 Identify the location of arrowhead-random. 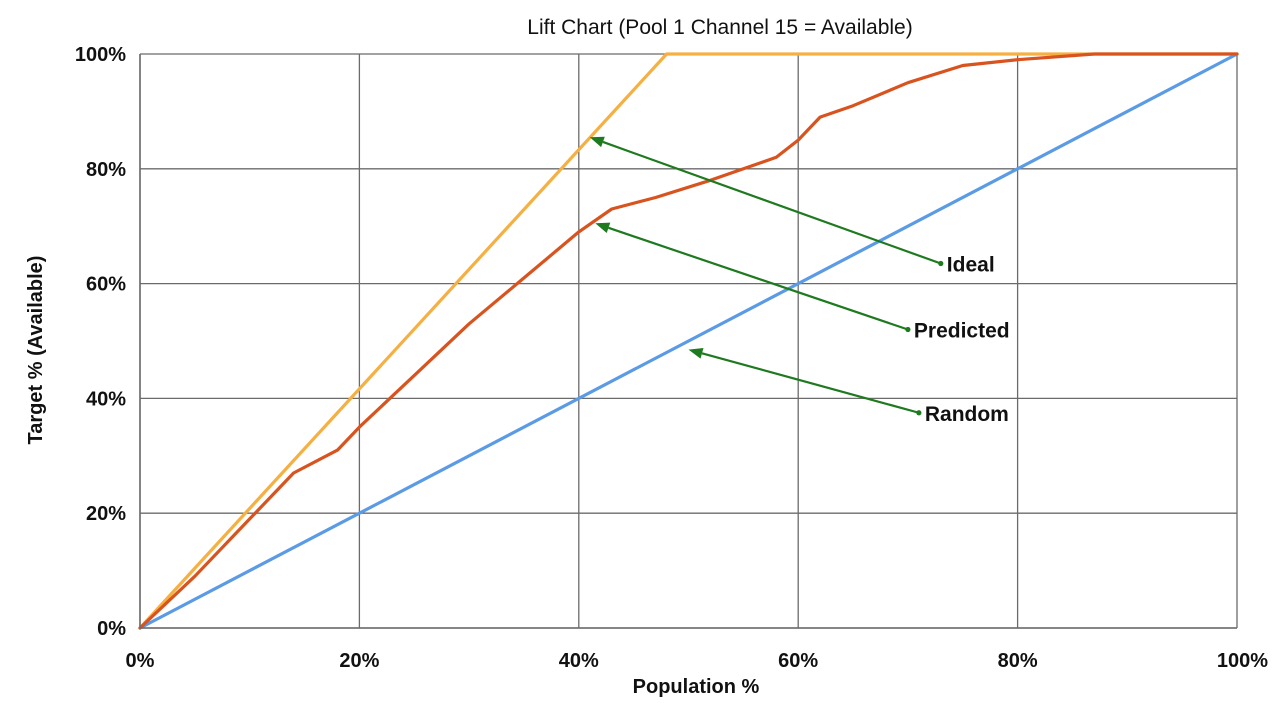
(696, 353).